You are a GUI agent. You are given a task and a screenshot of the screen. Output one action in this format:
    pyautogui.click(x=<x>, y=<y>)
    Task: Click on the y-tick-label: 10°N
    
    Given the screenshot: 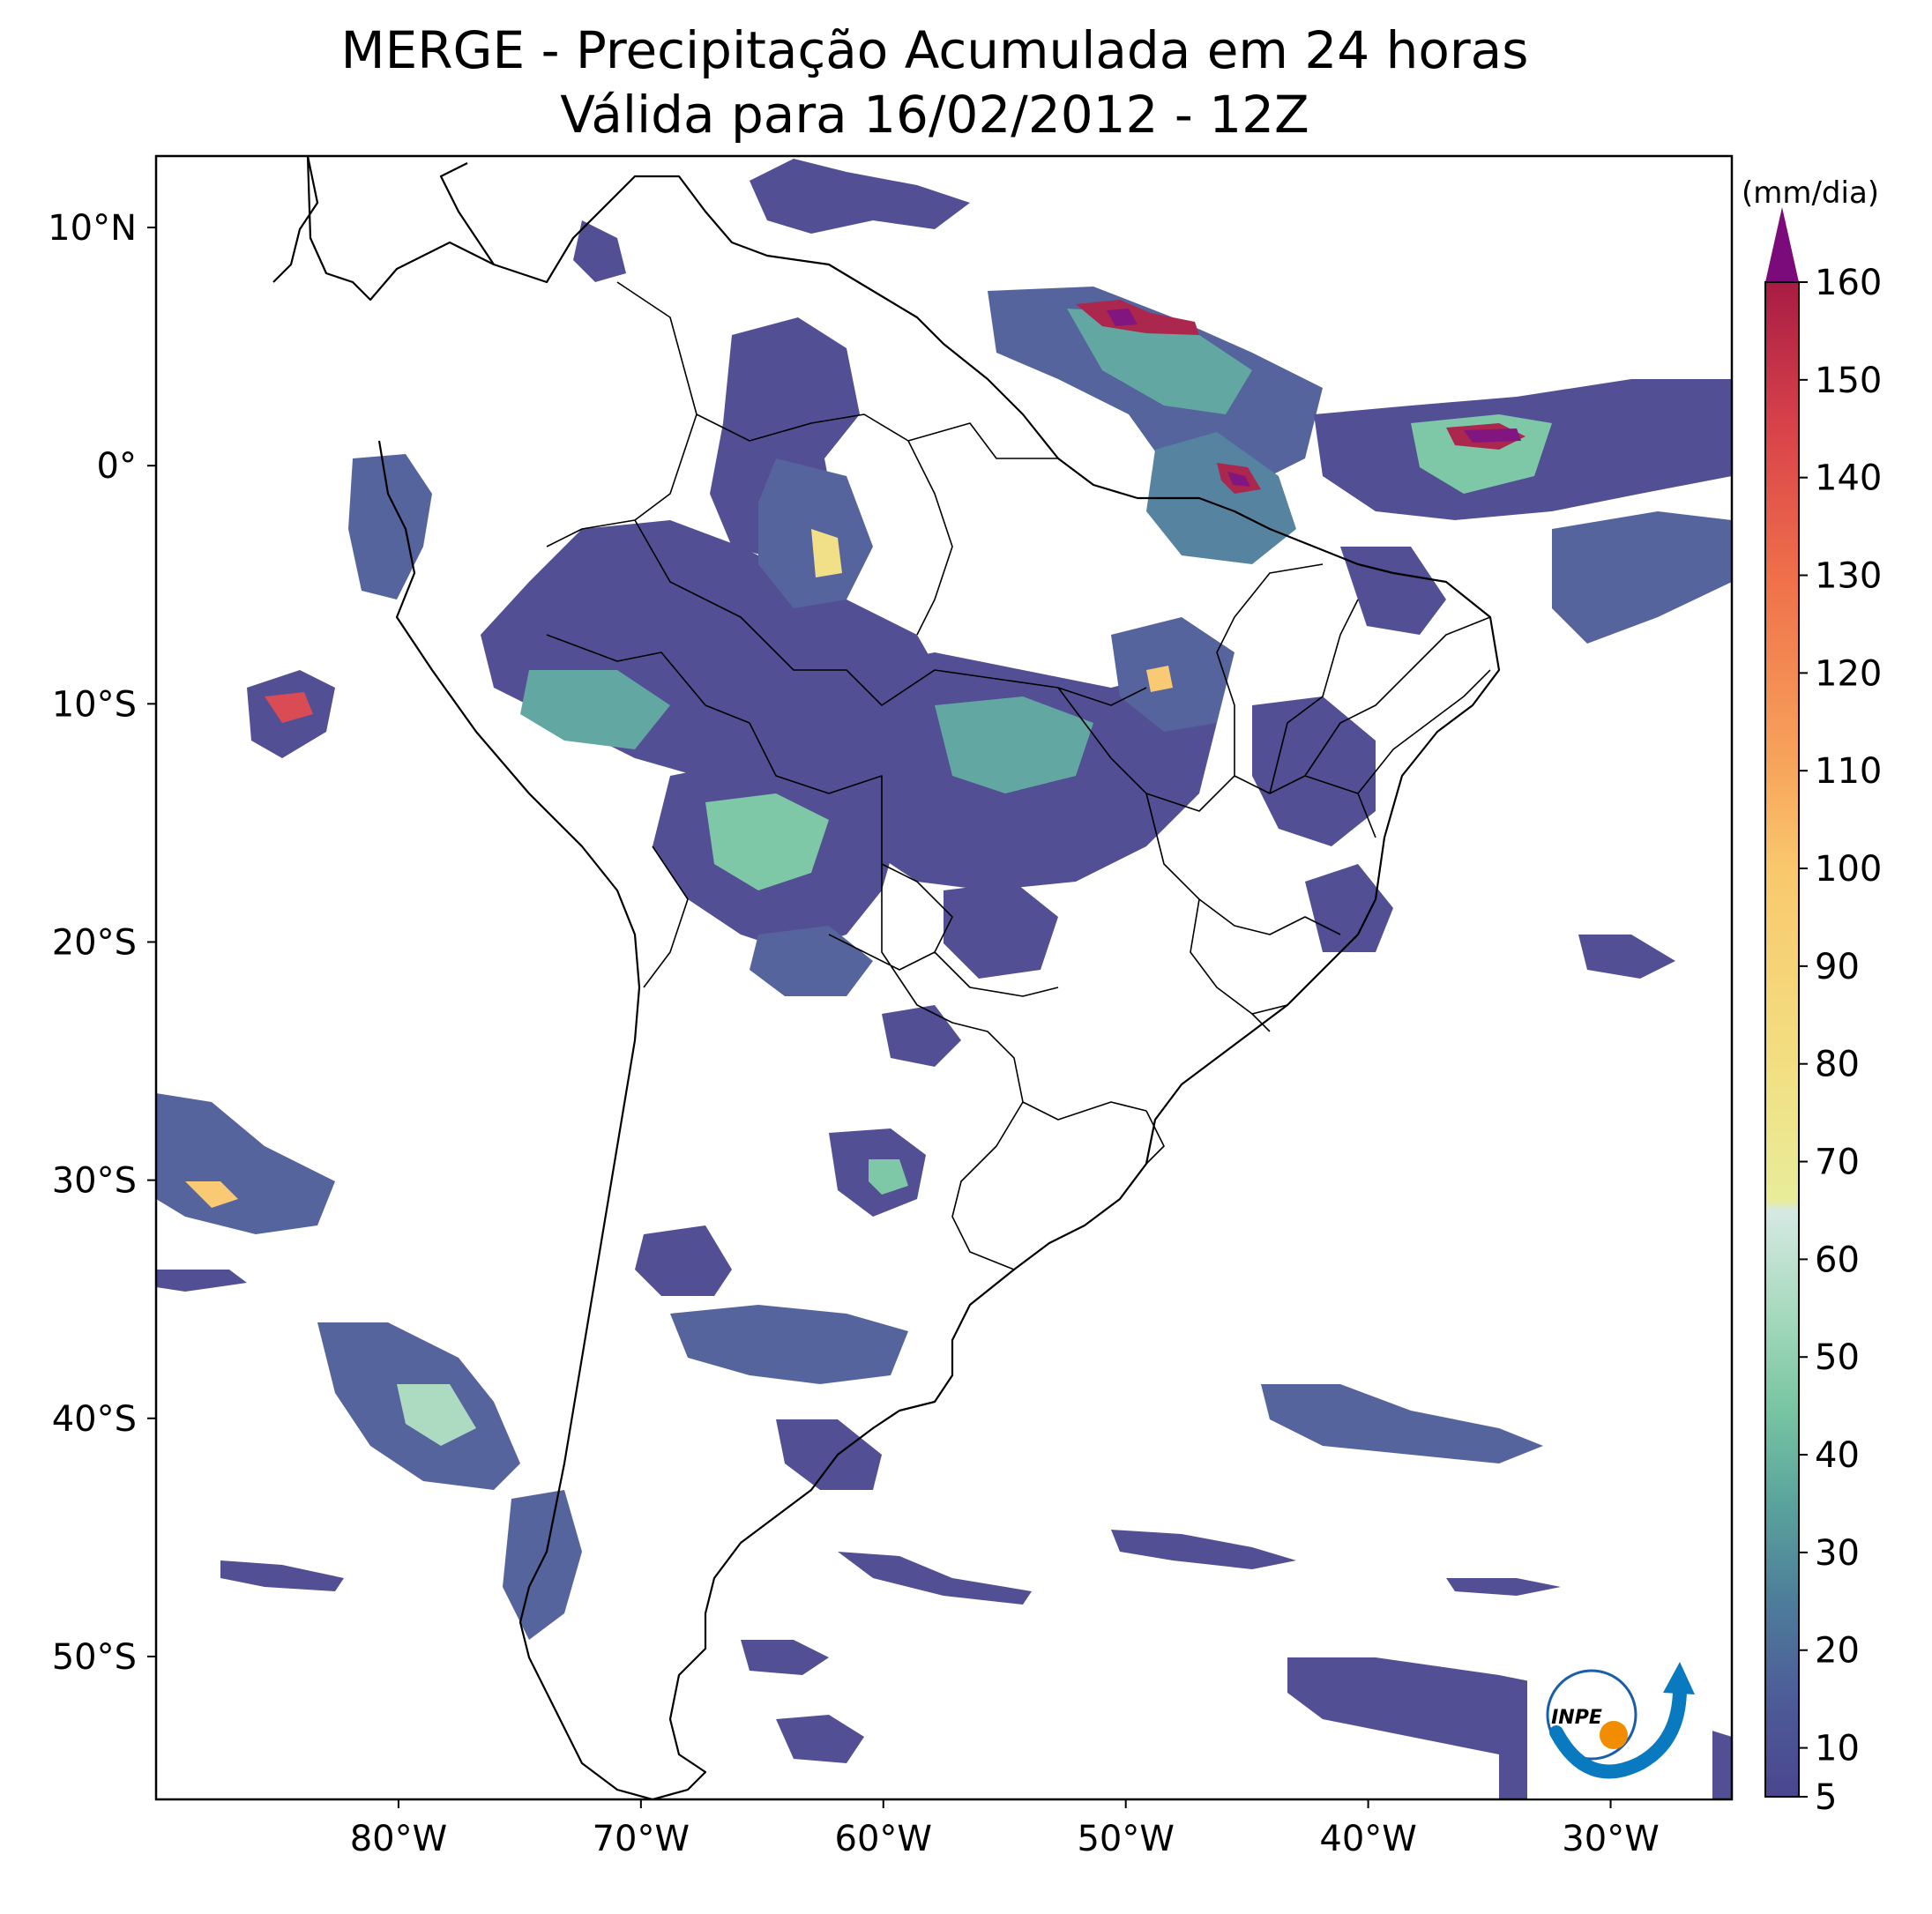 What is the action you would take?
    pyautogui.click(x=92, y=228)
    